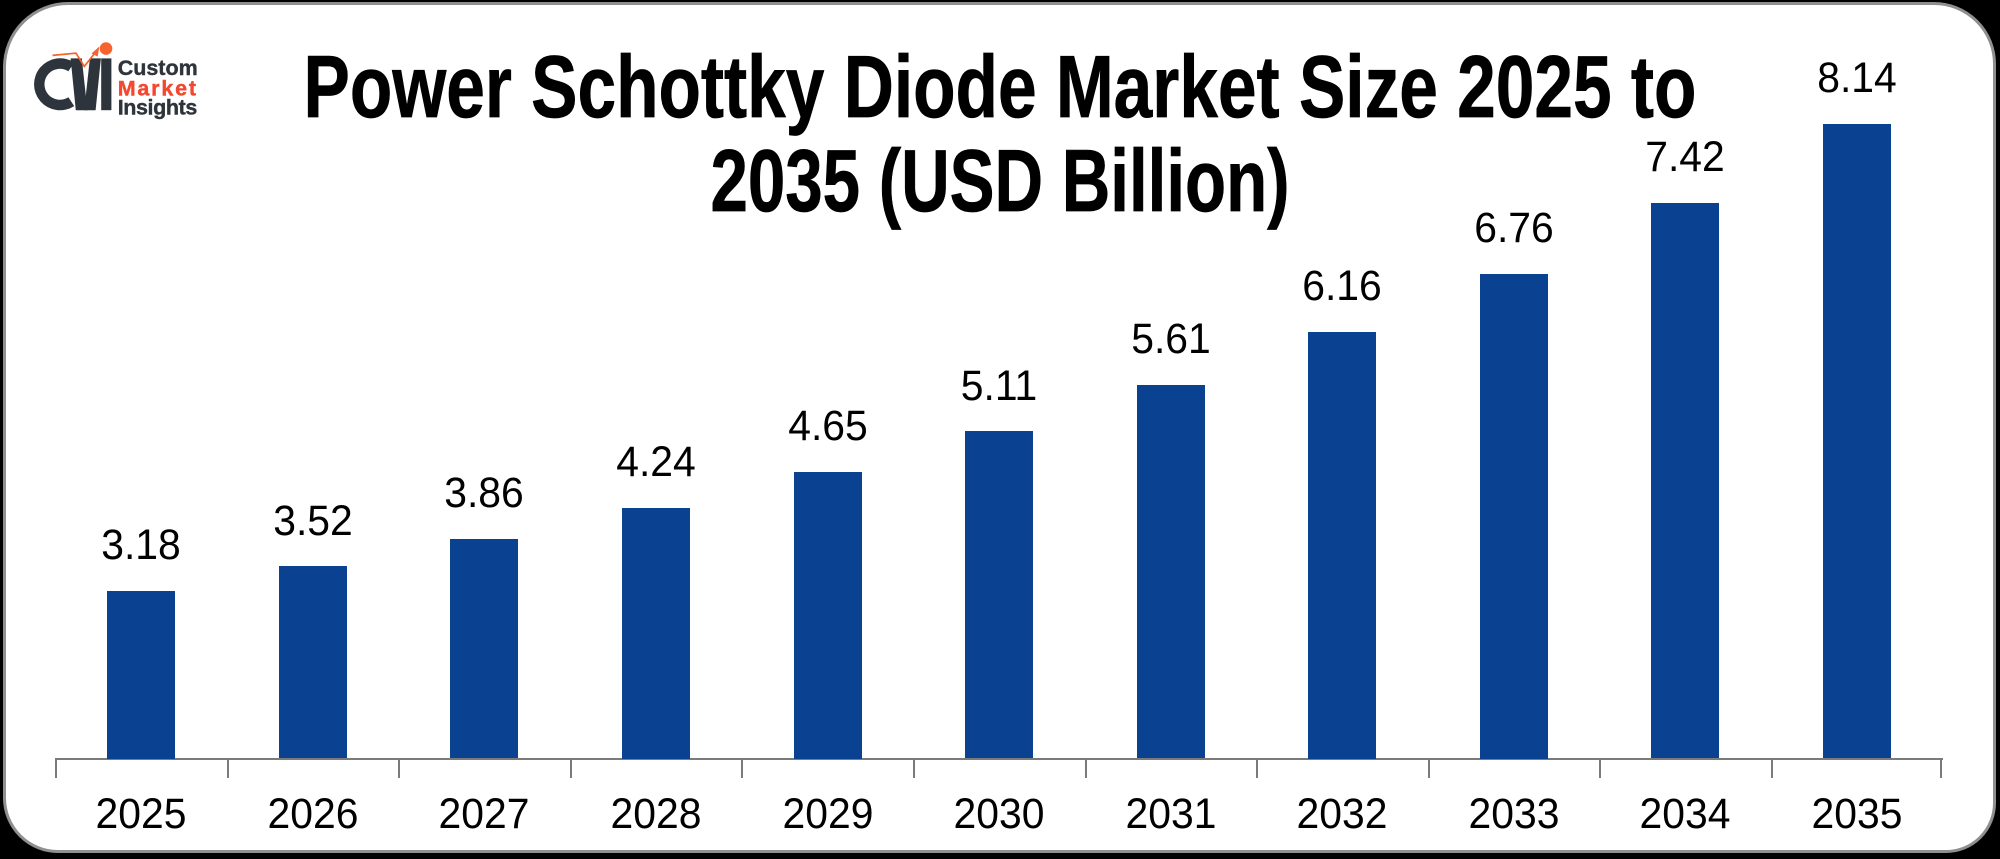 The height and width of the screenshot is (859, 2000). Describe the element at coordinates (158, 68) in the screenshot. I see `svg-text: Custom` at that location.